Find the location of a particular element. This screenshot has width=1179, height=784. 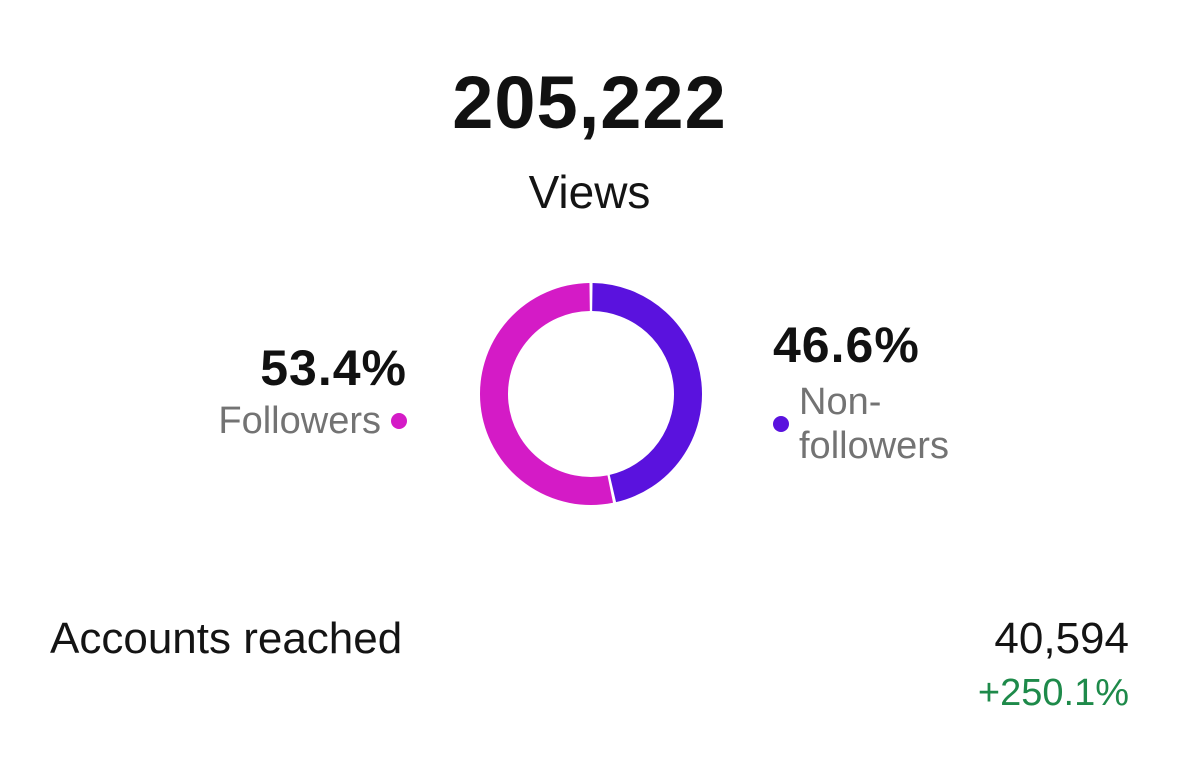

followers-segment is located at coordinates (546, 394).